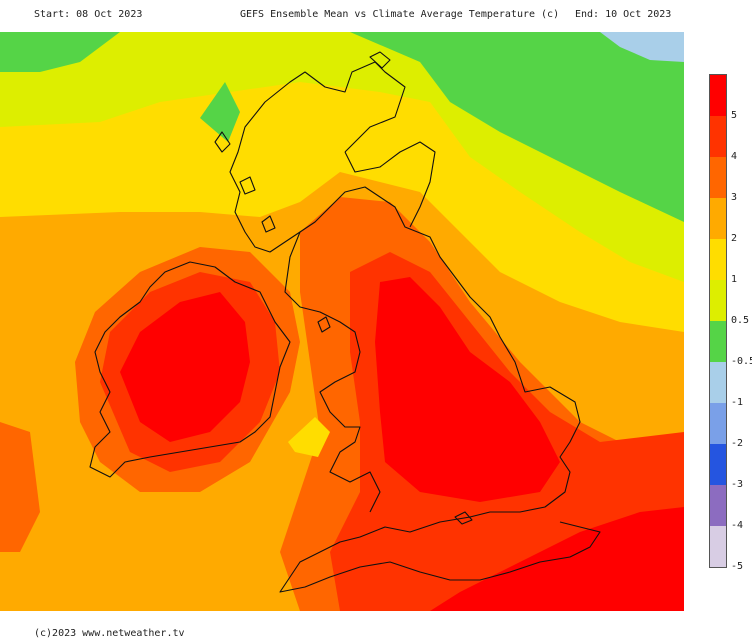  Describe the element at coordinates (88, 14) in the screenshot. I see `start-date-label: Start: 08 Oct 2023` at that location.